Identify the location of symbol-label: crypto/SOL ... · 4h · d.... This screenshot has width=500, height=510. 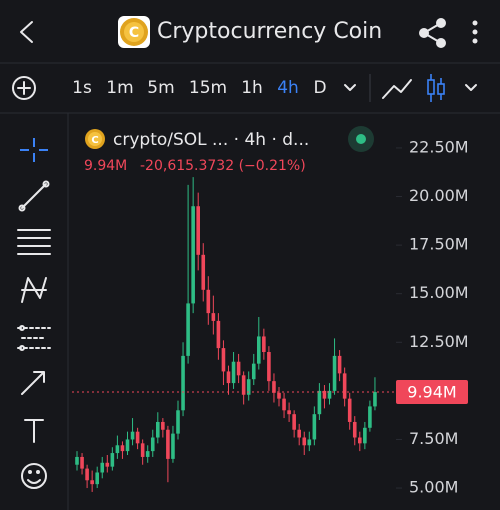
(211, 140).